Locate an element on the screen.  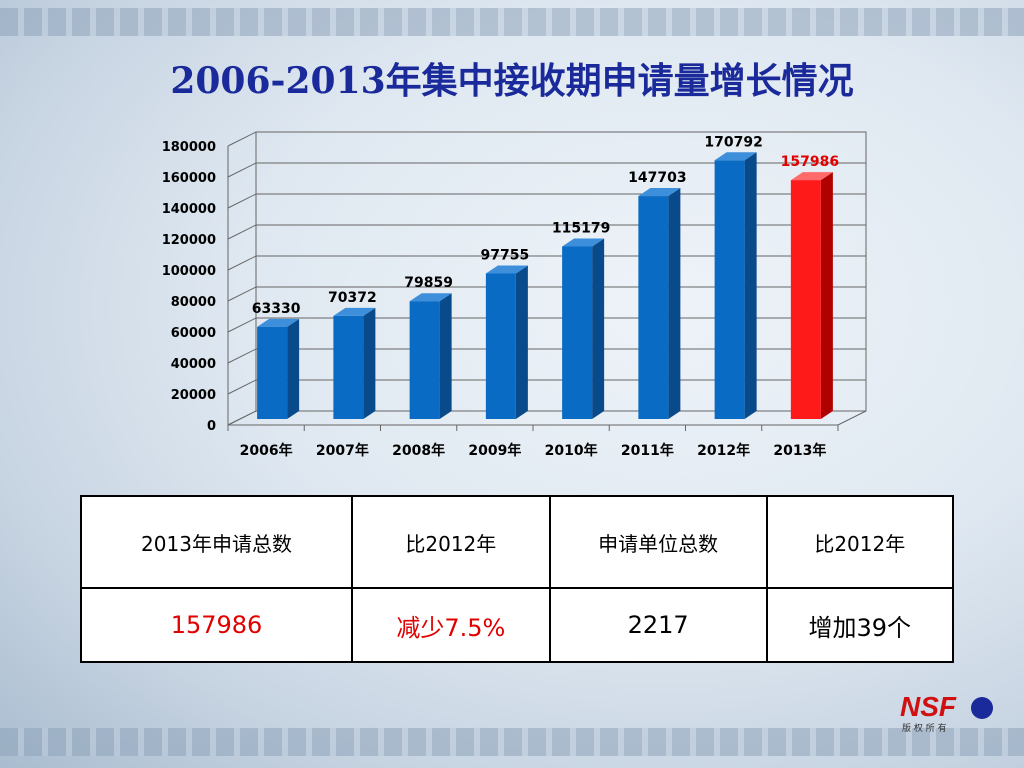
y-tick-label: 160000 is located at coordinates (189, 178).